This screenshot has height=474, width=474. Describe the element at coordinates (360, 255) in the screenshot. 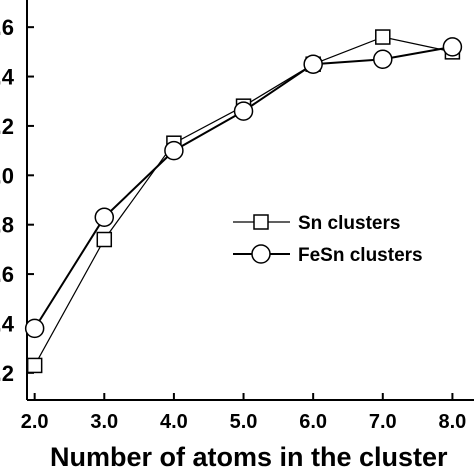

I see `legend-label: FeSn clusters` at that location.